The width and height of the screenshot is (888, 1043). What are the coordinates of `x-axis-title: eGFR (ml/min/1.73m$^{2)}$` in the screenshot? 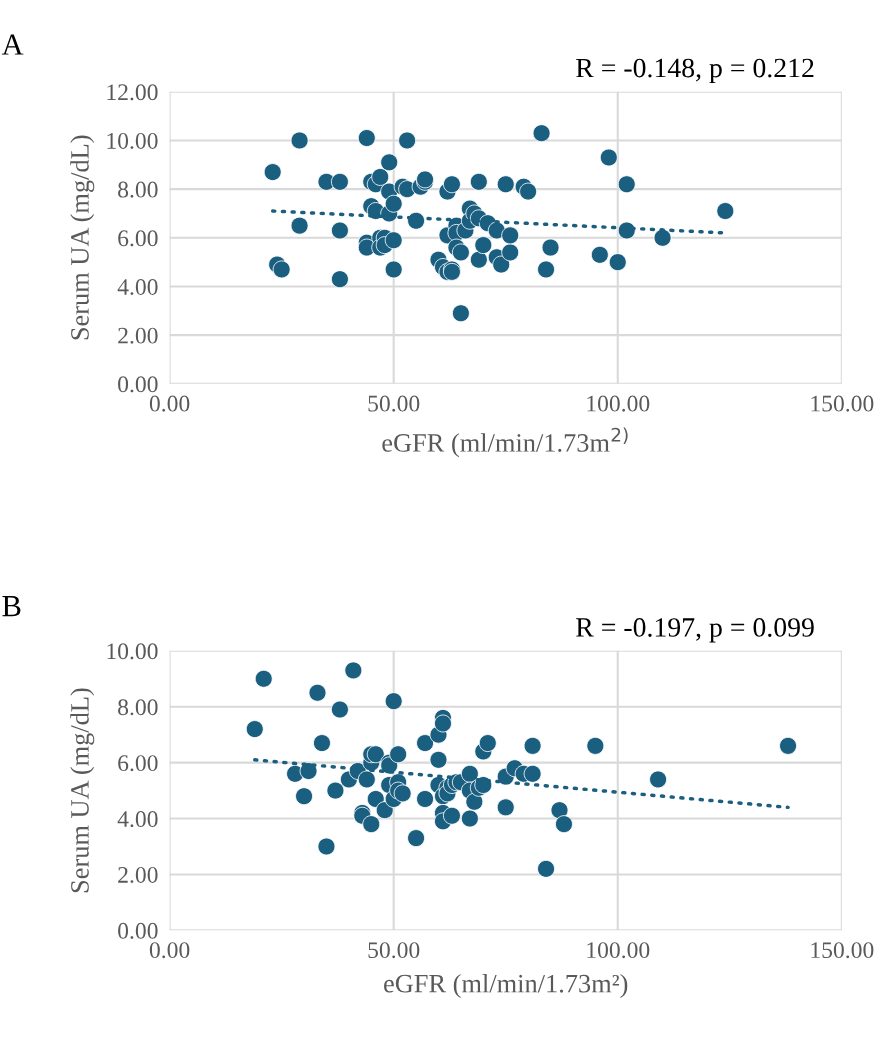 It's located at (505, 442).